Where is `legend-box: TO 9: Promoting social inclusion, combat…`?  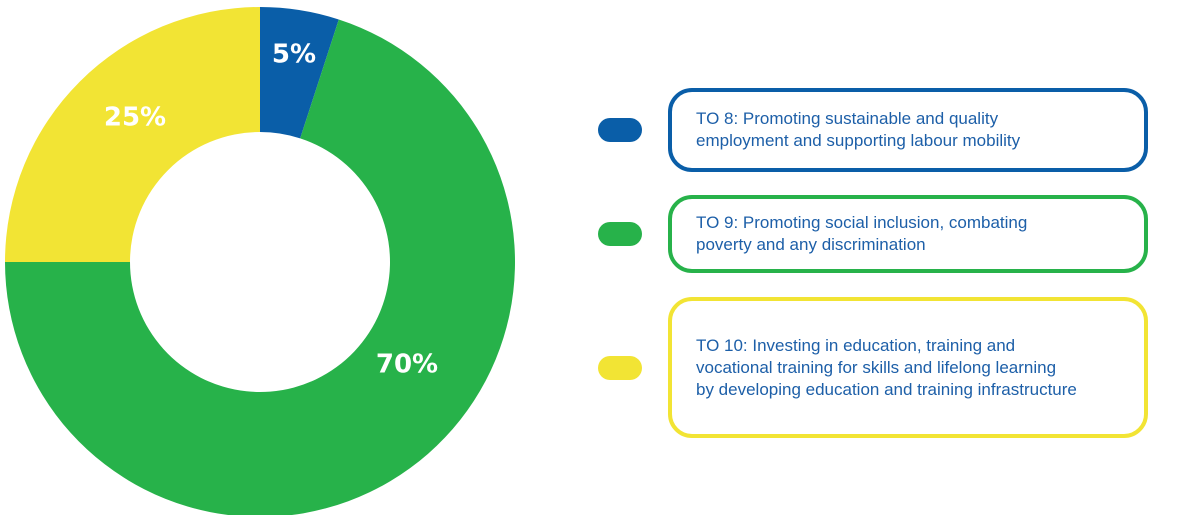
legend-box: TO 9: Promoting social inclusion, combat… is located at coordinates (908, 234).